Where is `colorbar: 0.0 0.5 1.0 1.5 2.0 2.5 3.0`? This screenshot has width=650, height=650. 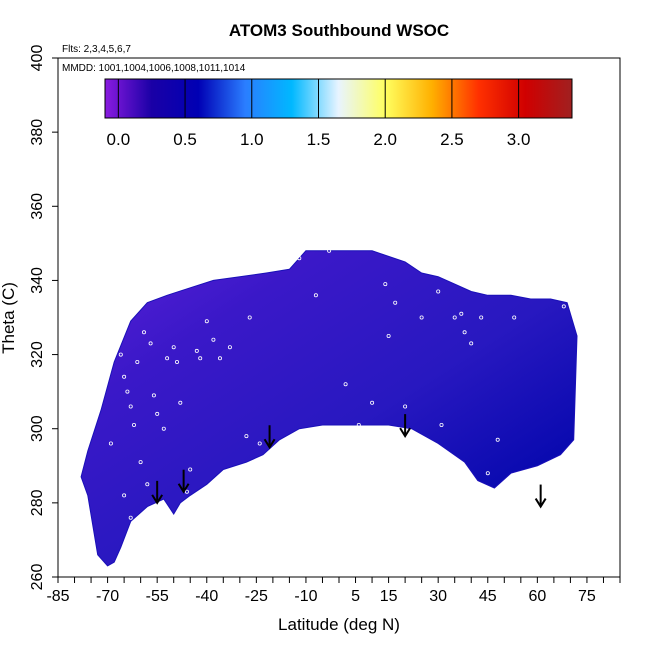 colorbar: 0.0 0.5 1.0 1.5 2.0 2.5 3.0 is located at coordinates (338, 113).